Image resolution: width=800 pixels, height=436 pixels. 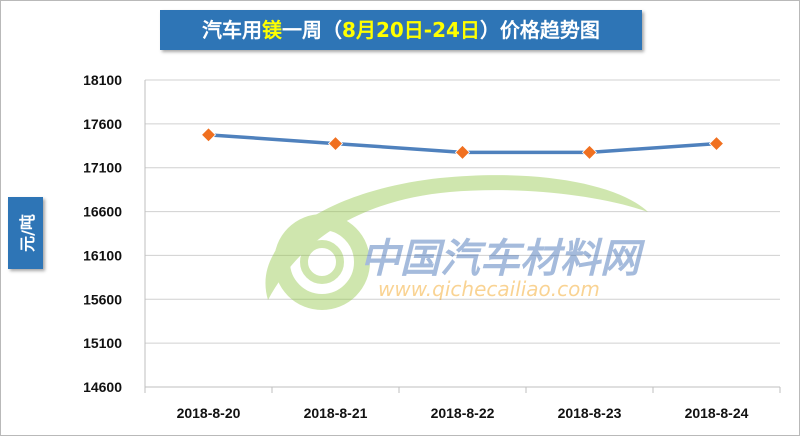 What do you see at coordinates (209, 413) in the screenshot?
I see `x-tick-label: 2018-8-20` at bounding box center [209, 413].